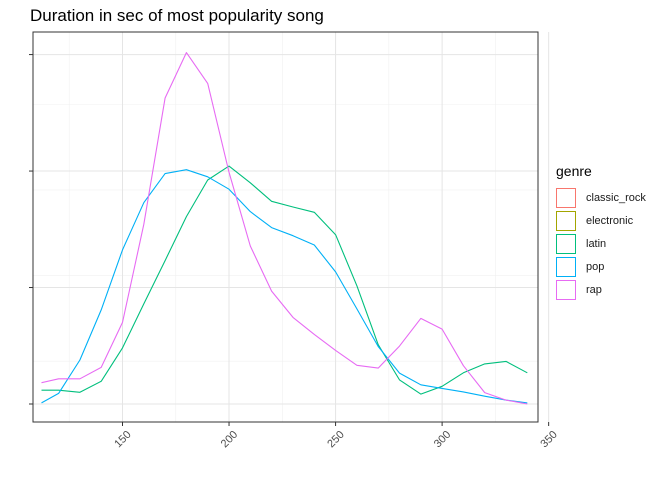 The image size is (672, 480). I want to click on legend-item-pop: pop, so click(601, 266).